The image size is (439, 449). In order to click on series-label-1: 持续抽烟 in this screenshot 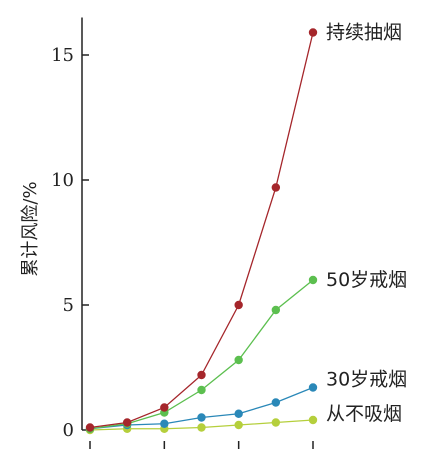, I will do `click(364, 33)`.